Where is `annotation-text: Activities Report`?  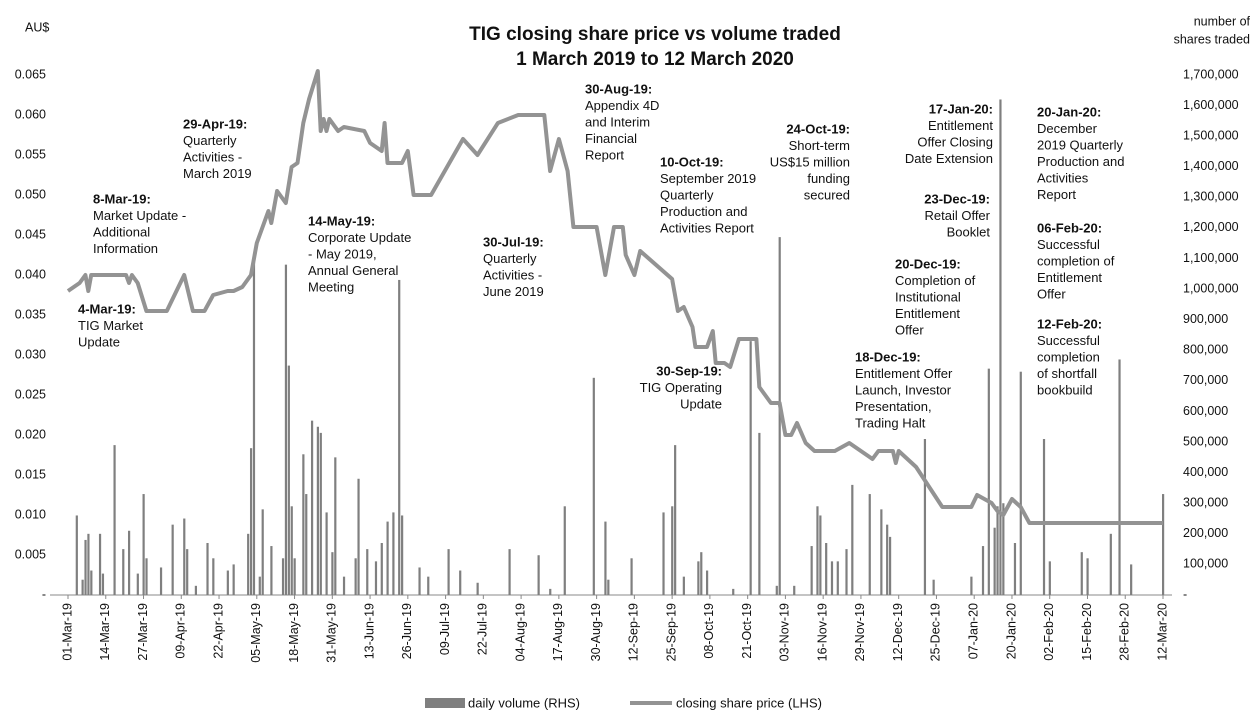 annotation-text: Activities Report is located at coordinates (707, 227).